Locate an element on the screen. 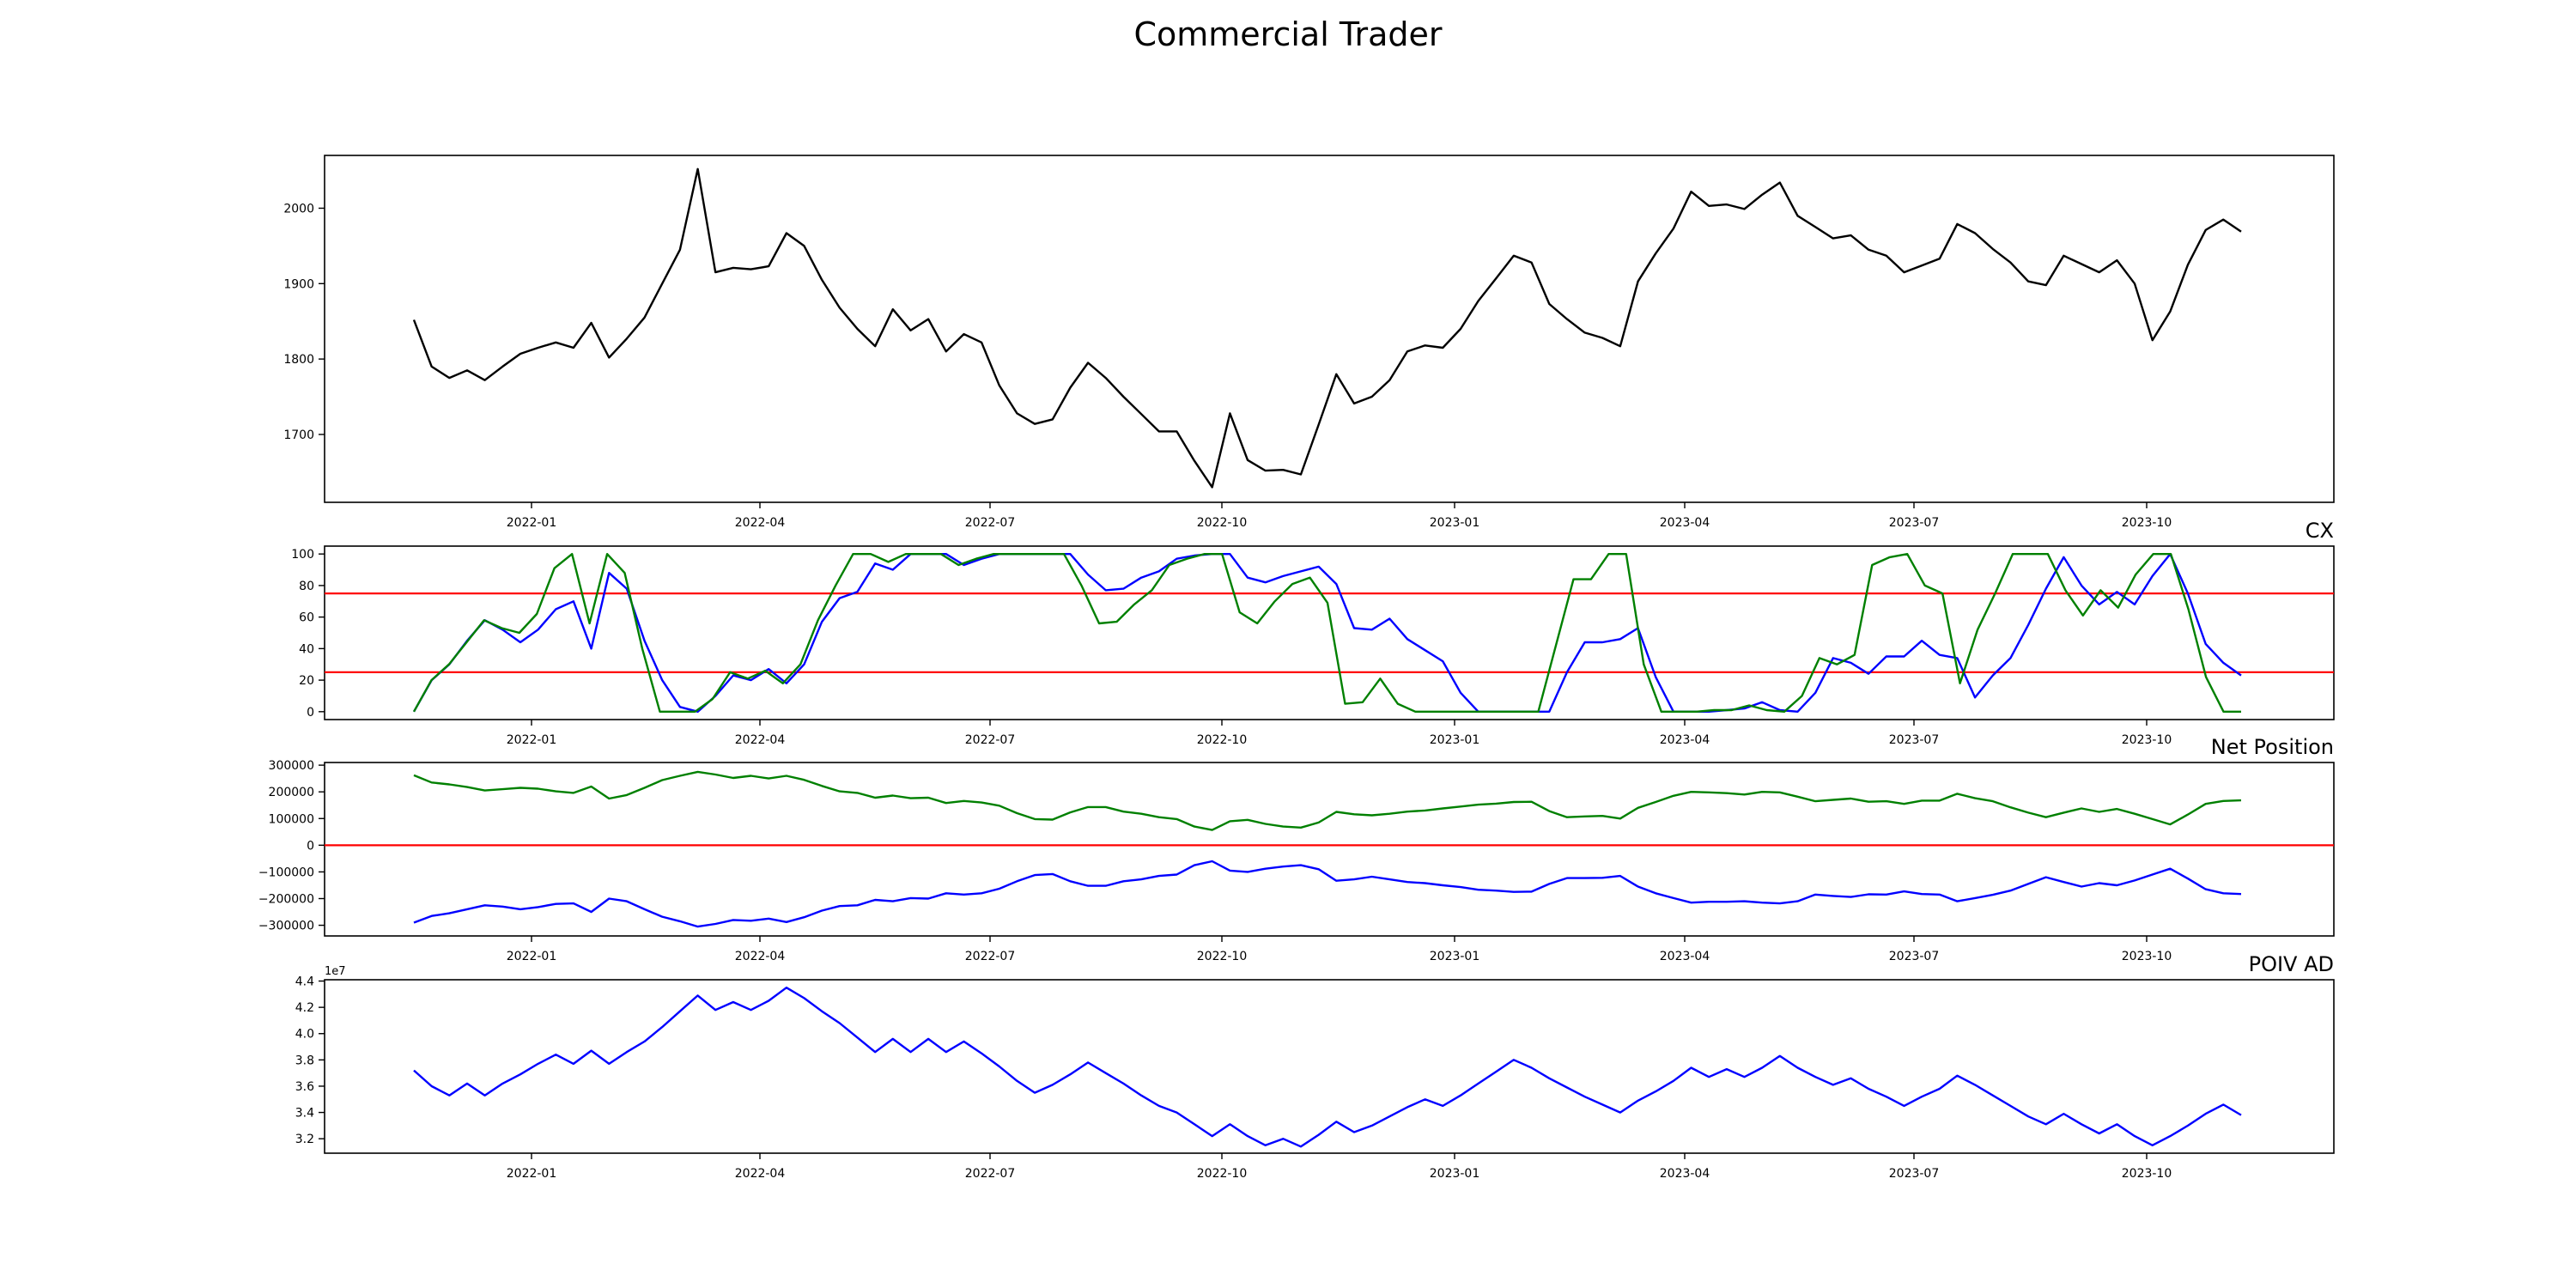 The height and width of the screenshot is (1288, 2576). poiv-ad-y-tick-label: 3.4 is located at coordinates (304, 1114).